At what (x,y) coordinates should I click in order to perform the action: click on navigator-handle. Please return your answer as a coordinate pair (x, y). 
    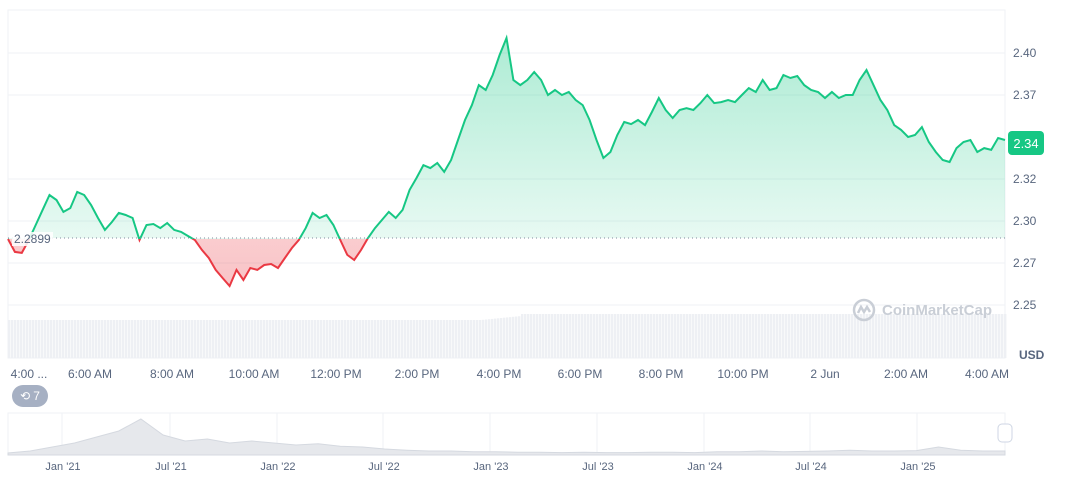
    Looking at the image, I should click on (1005, 433).